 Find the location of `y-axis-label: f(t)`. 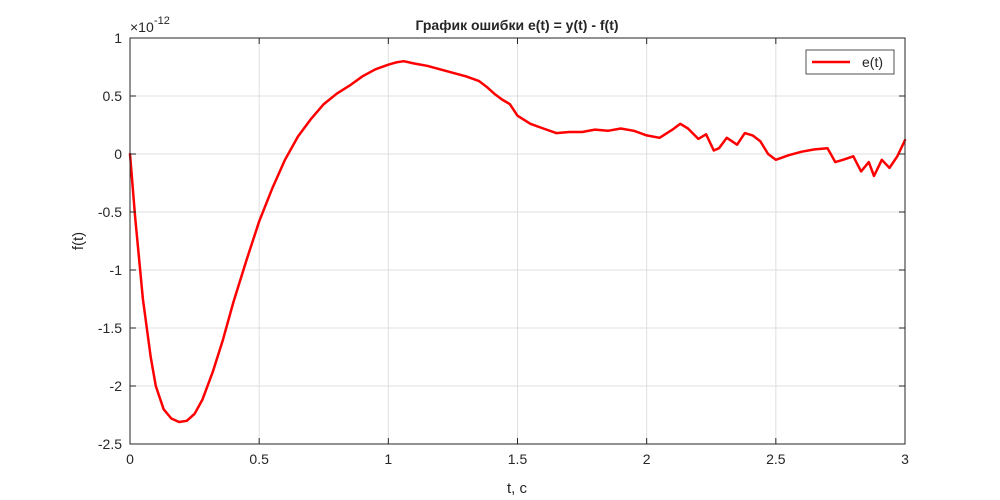

y-axis-label: f(t) is located at coordinates (78, 241).